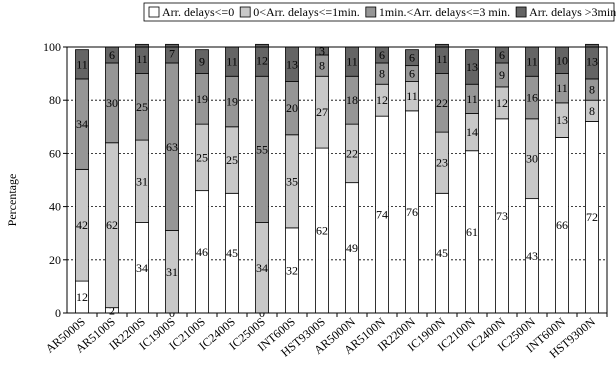 This screenshot has height=378, width=616. Describe the element at coordinates (532, 98) in the screenshot. I see `data-label: 16` at that location.